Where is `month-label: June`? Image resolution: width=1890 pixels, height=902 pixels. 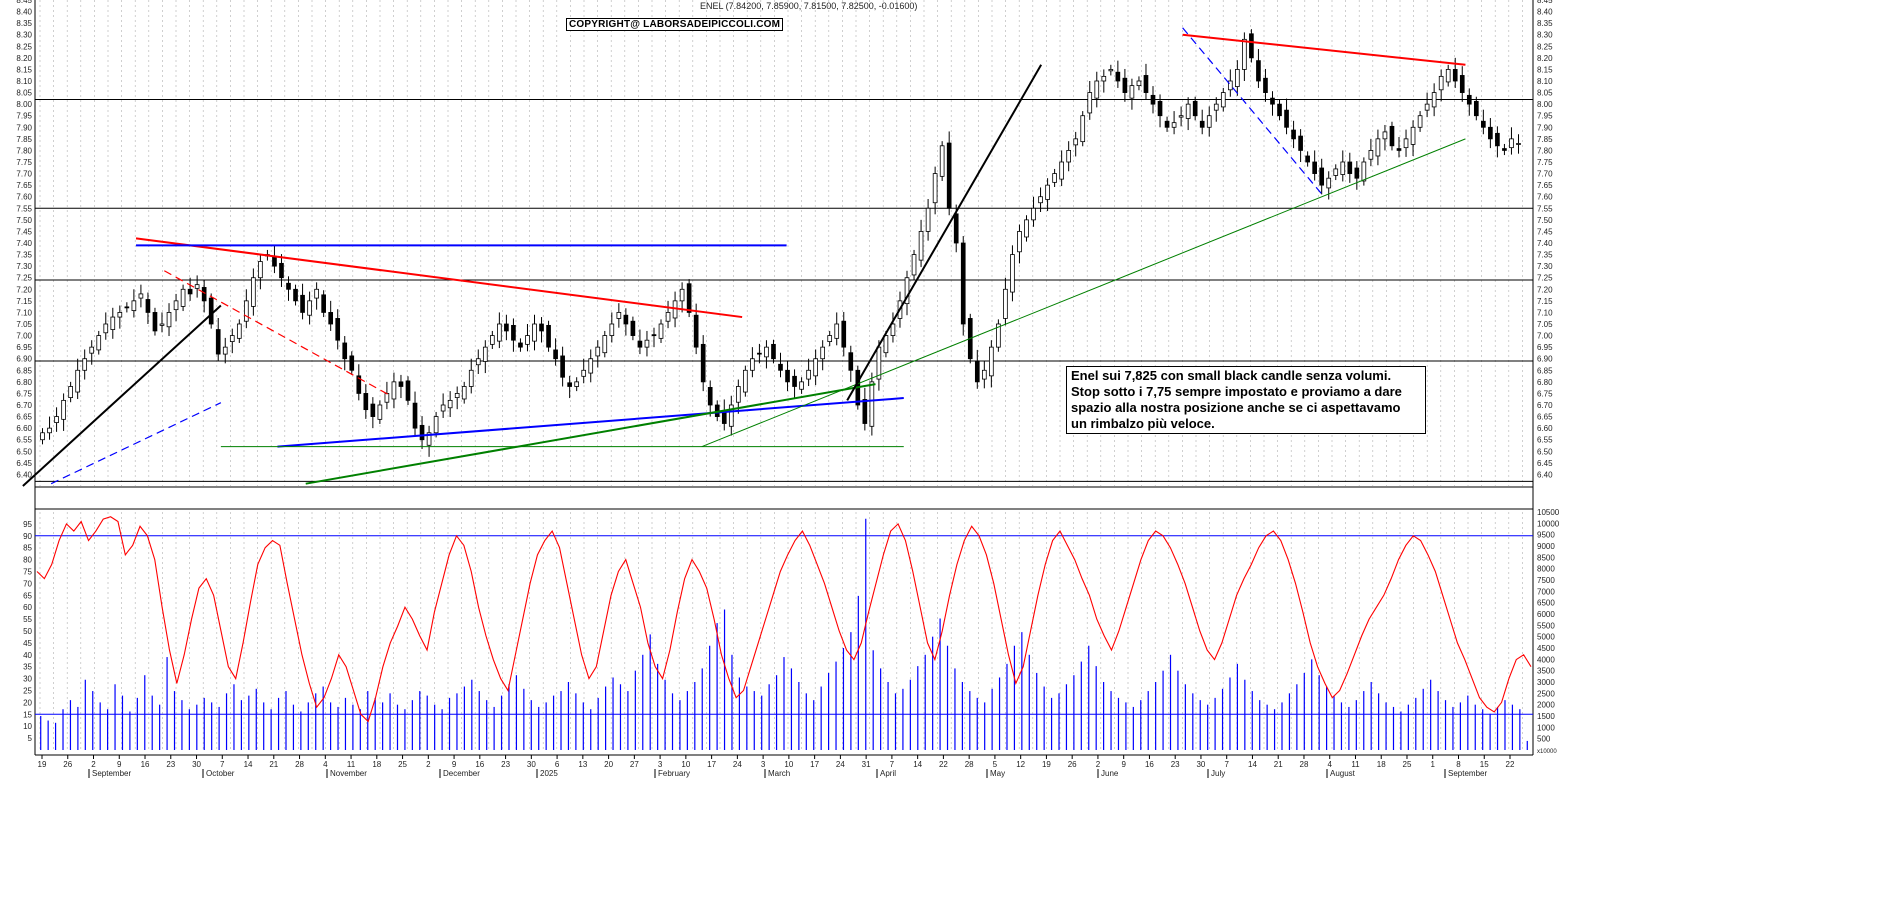
month-label: June is located at coordinates (1110, 773).